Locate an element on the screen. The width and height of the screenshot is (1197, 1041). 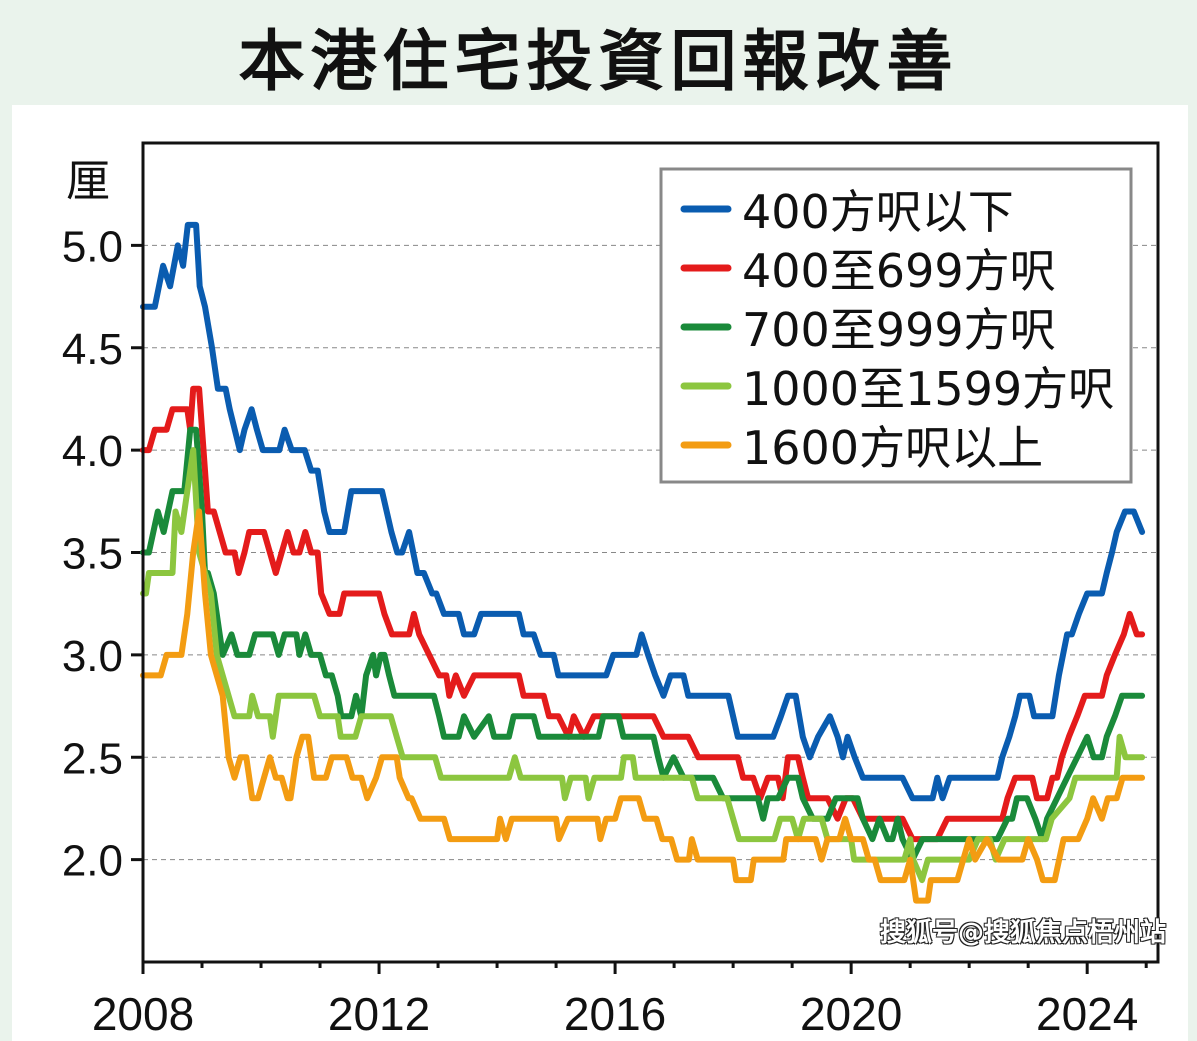
legend-label: 400方呎以下 is located at coordinates (878, 212).